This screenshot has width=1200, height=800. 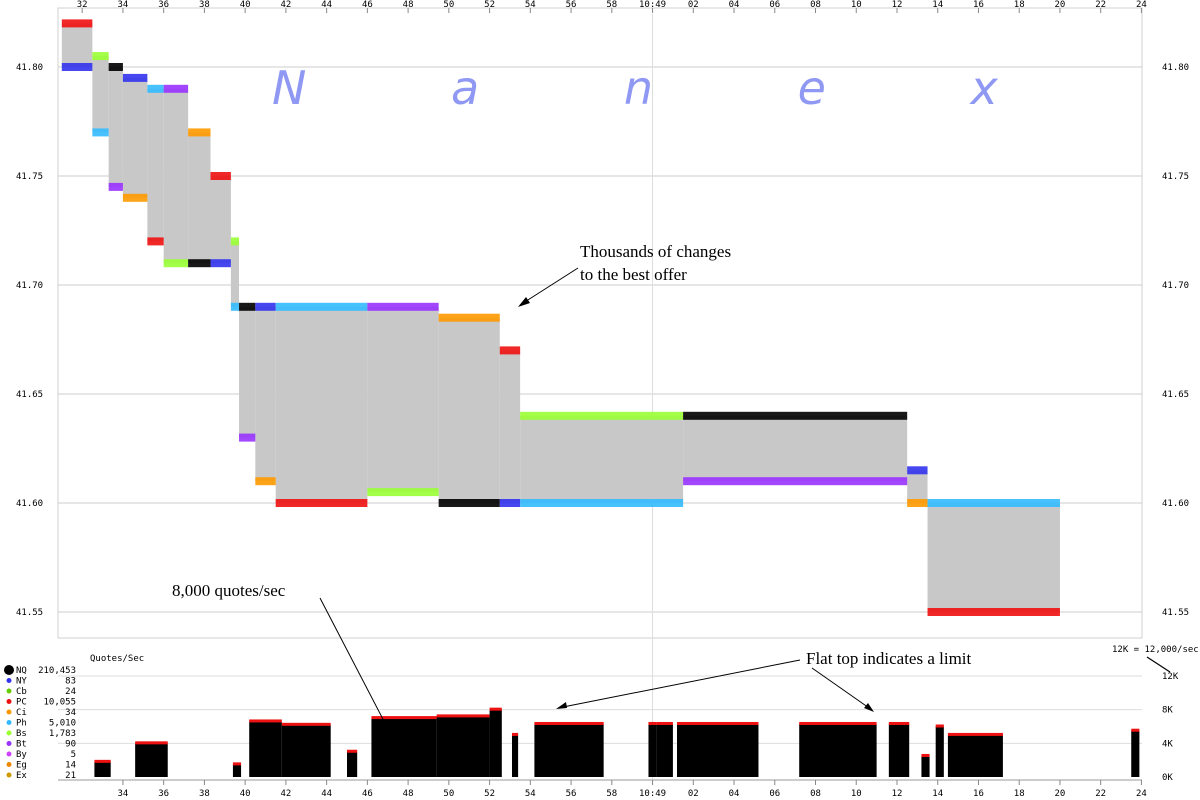 What do you see at coordinates (21, 734) in the screenshot?
I see `legend-code: Bs` at bounding box center [21, 734].